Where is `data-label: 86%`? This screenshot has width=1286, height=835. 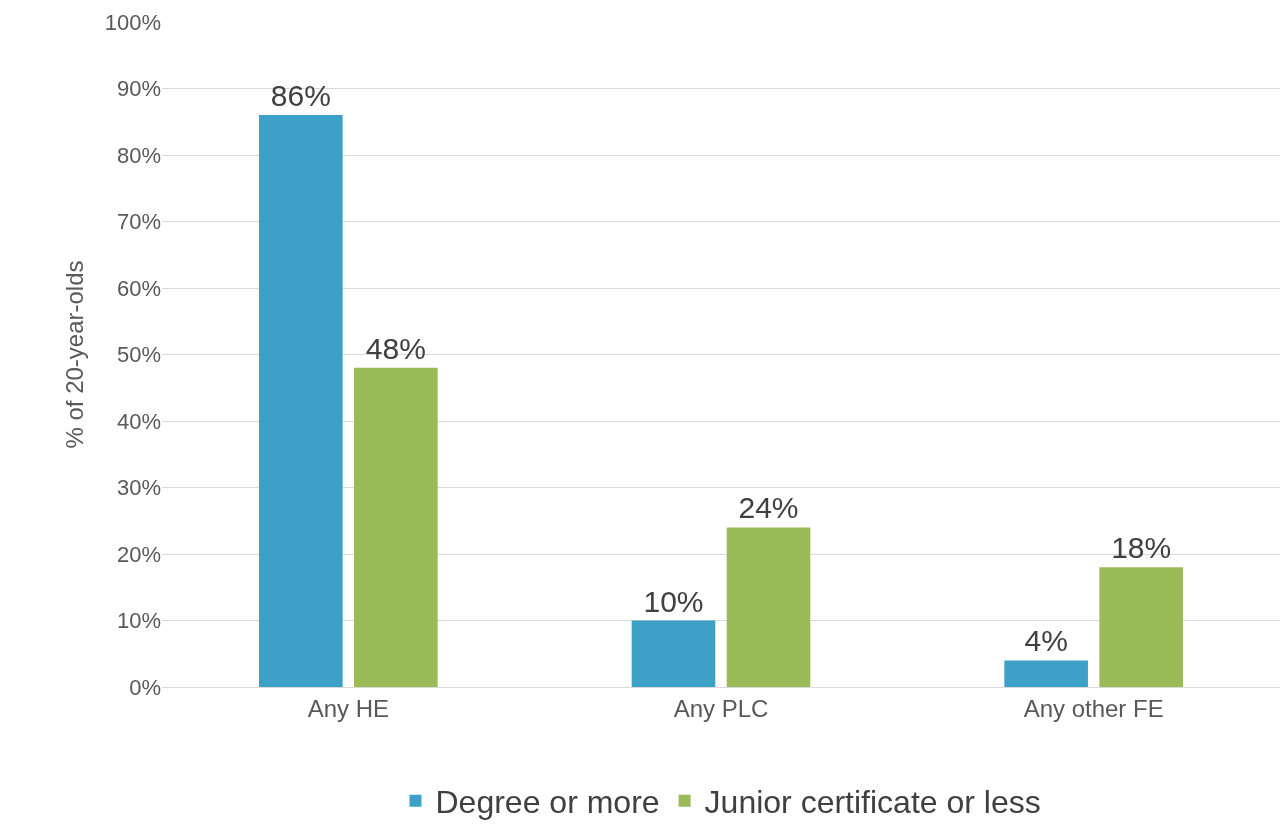
data-label: 86% is located at coordinates (300, 96).